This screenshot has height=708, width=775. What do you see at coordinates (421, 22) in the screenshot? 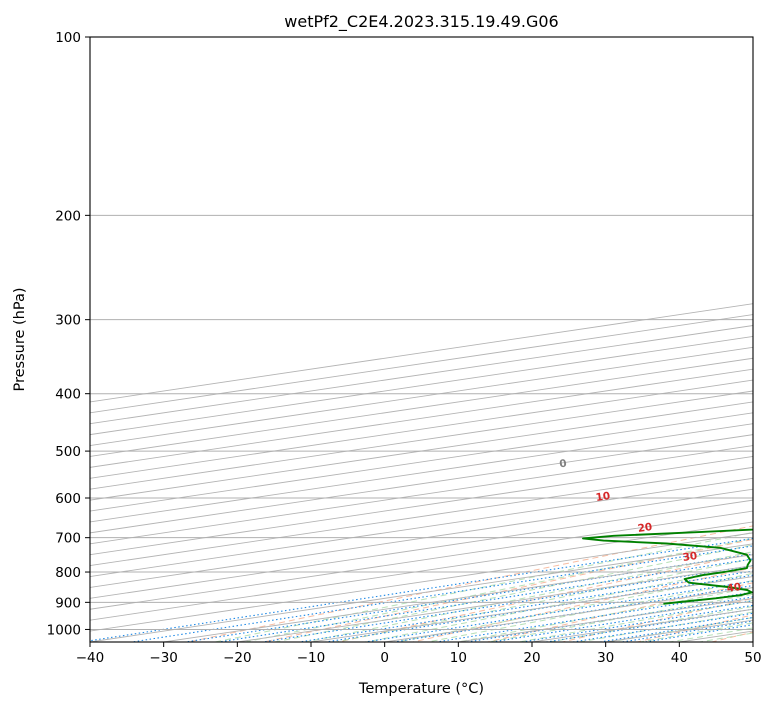
I see `chart-title: wetPf2_C2E4.2023.315.19.49.G06` at bounding box center [421, 22].